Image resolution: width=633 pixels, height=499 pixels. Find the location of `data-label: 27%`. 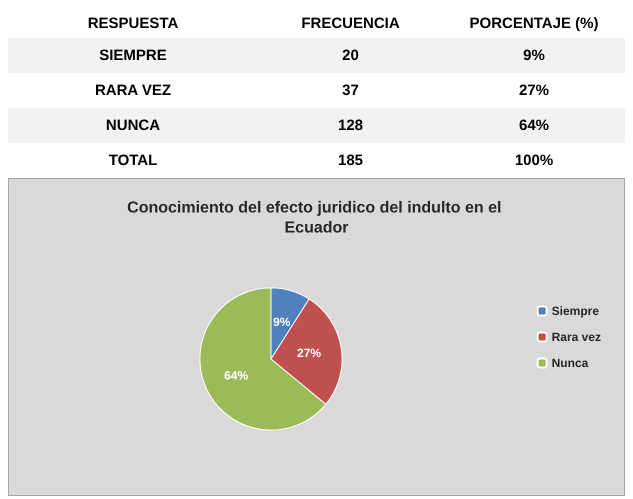

data-label: 27% is located at coordinates (309, 353).